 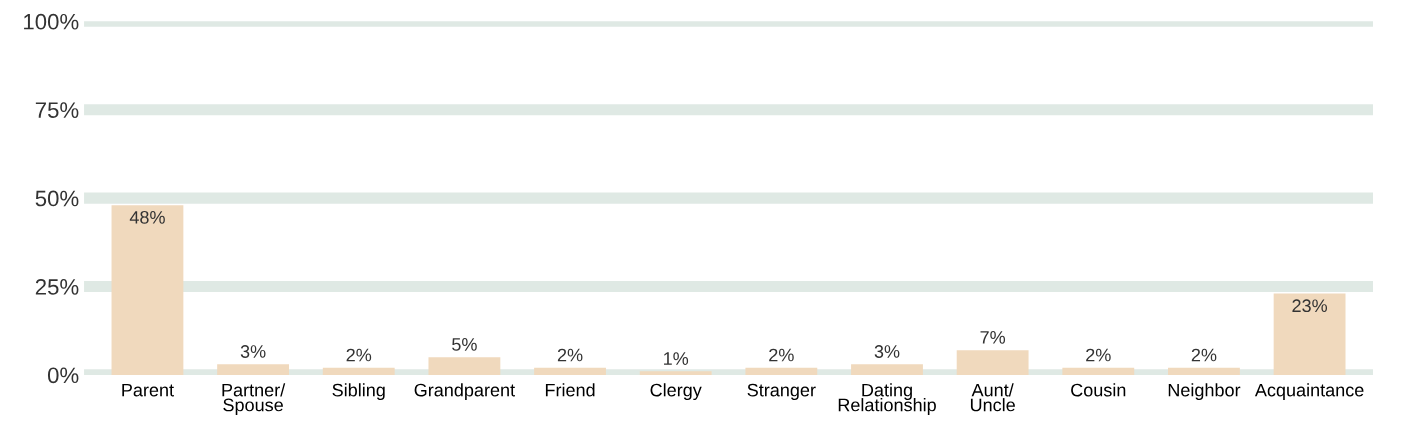 I want to click on x-tick-label: Acquaintance, so click(x=1309, y=392).